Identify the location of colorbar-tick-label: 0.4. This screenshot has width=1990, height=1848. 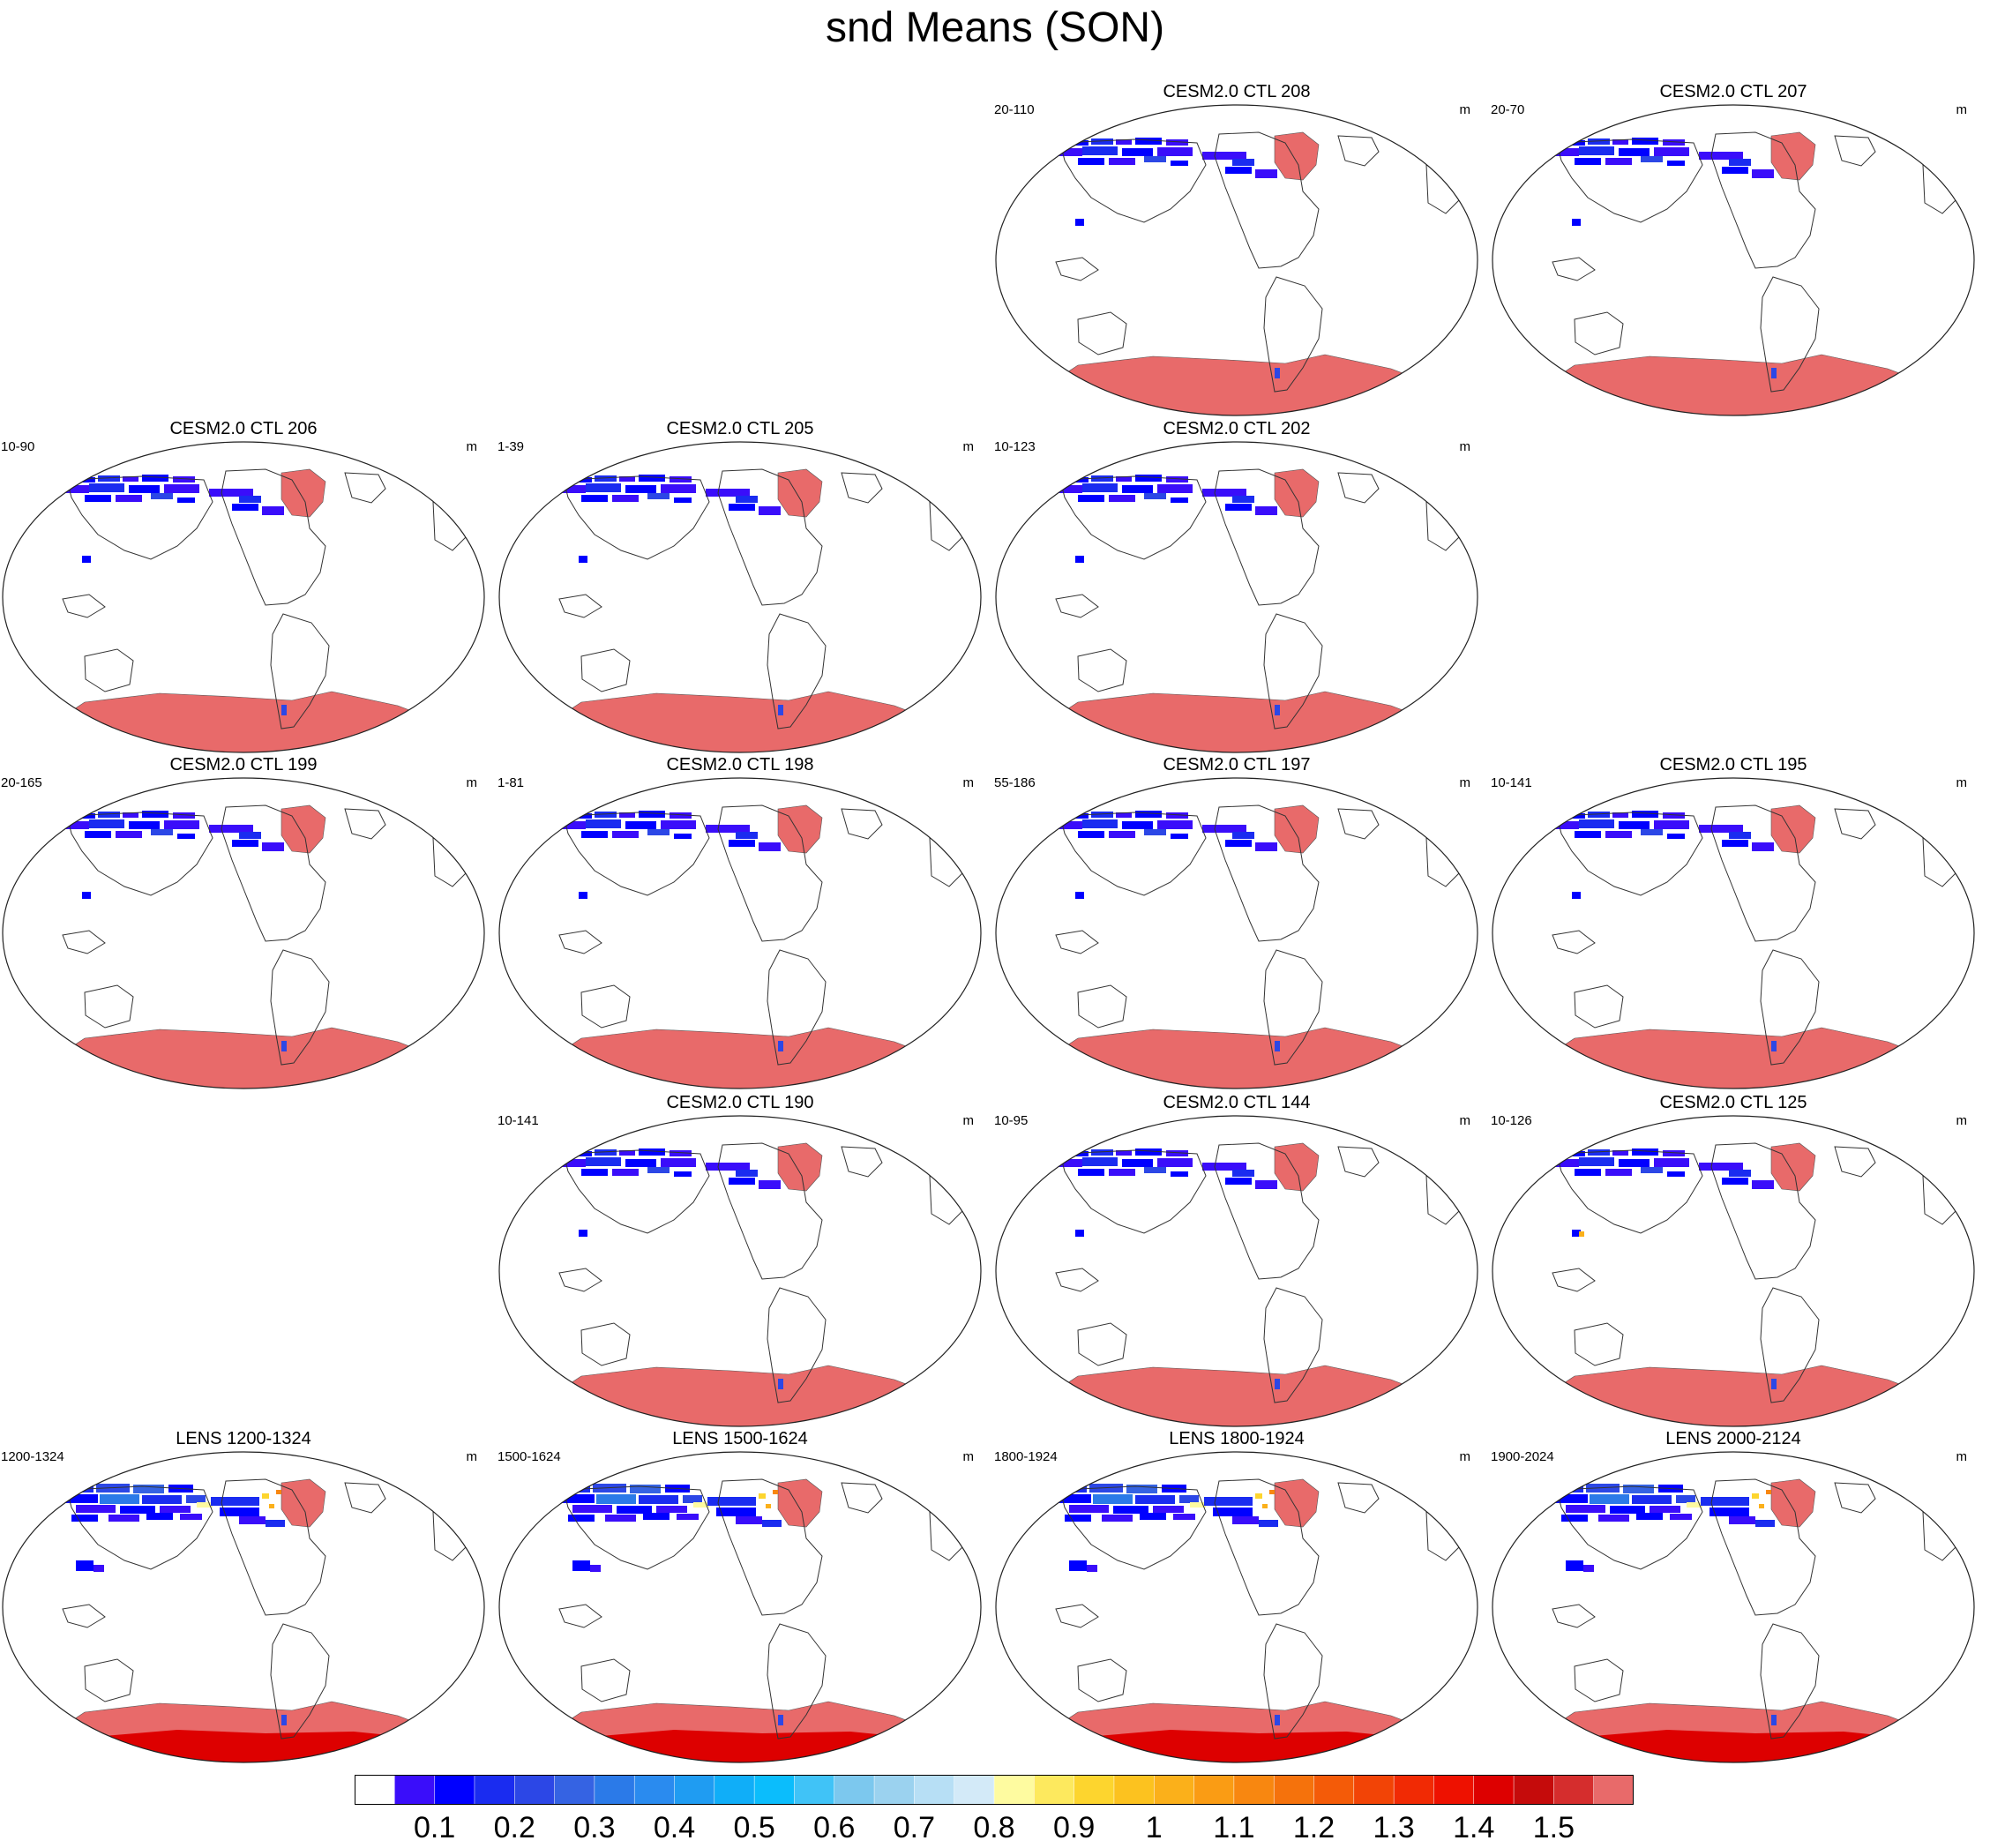
(674, 1827).